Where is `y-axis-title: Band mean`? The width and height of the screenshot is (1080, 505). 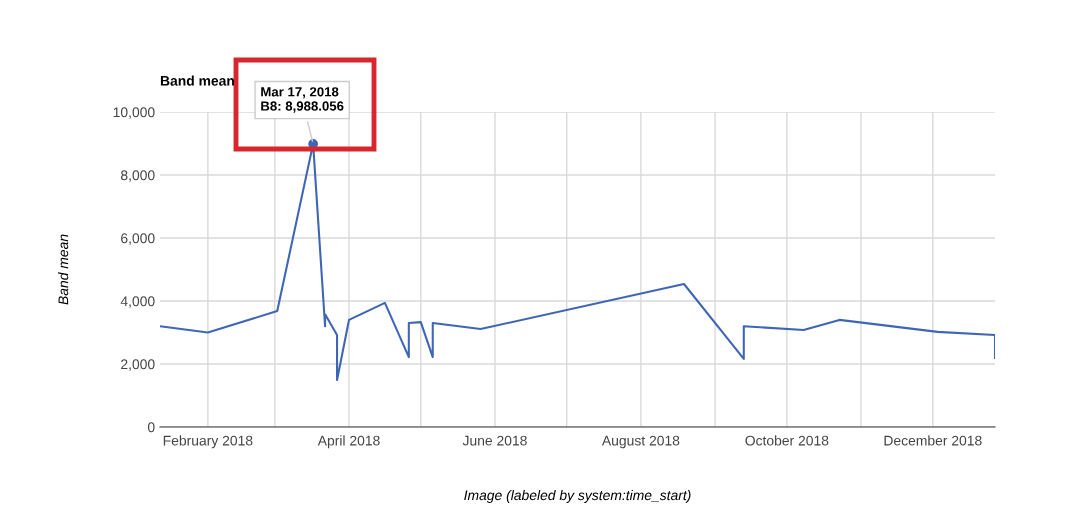 y-axis-title: Band mean is located at coordinates (63, 269).